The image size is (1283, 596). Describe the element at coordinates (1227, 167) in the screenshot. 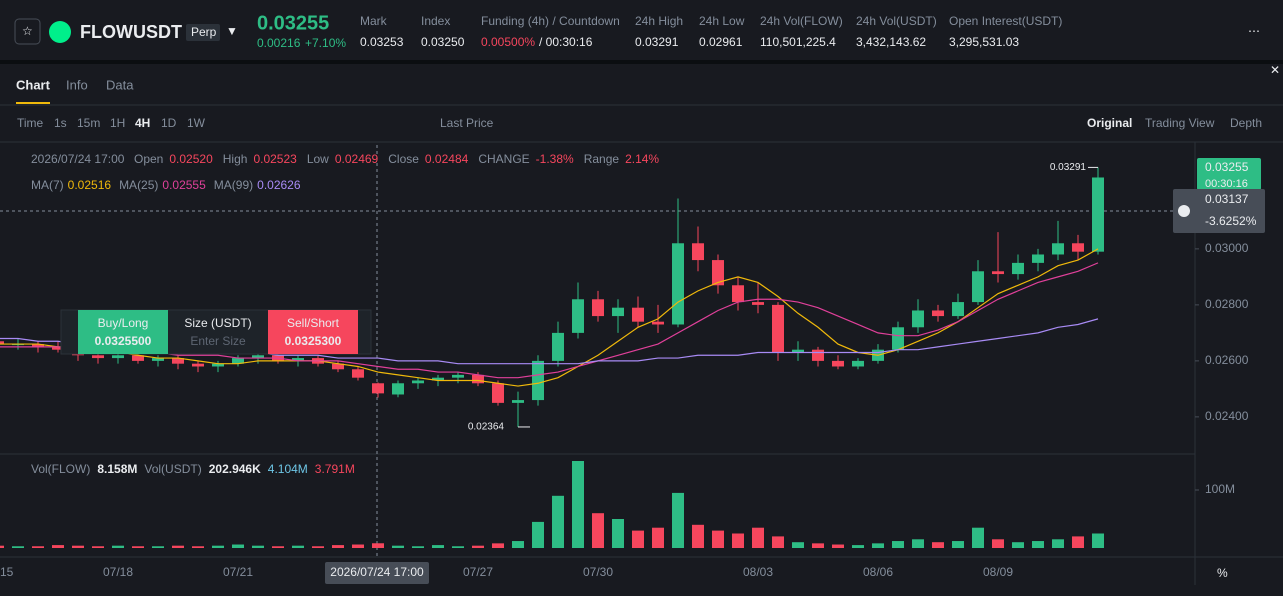

I see `current-price: 0.03255` at that location.